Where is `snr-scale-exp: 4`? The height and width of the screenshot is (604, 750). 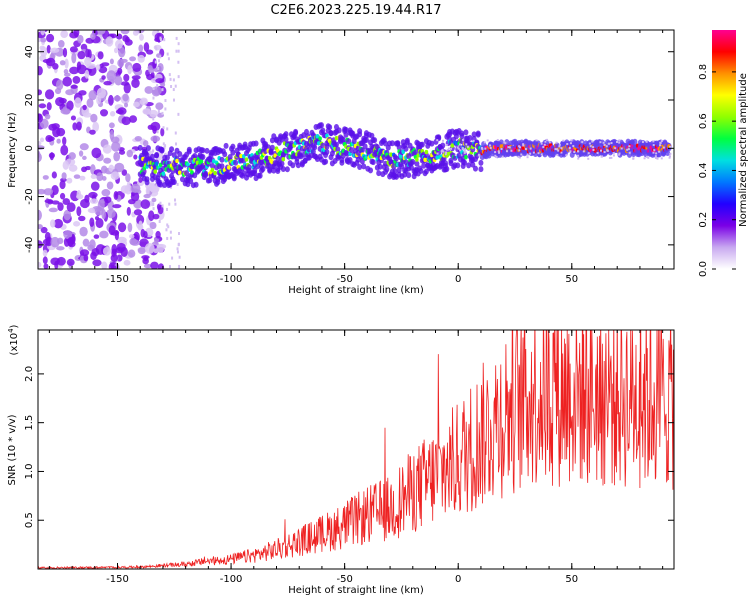 snr-scale-exp: 4 is located at coordinates (11, 330).